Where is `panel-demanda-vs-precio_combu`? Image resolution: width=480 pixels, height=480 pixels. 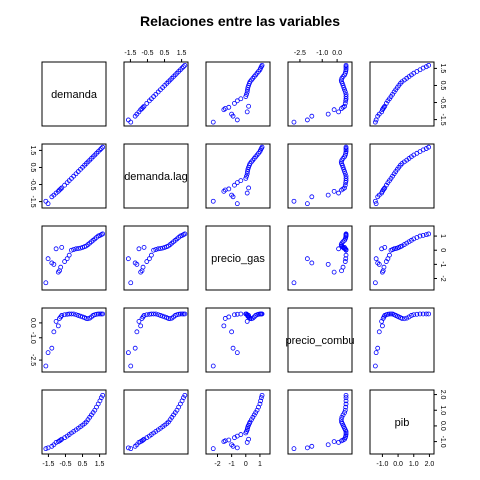 panel-demanda-vs-precio_combu is located at coordinates (320, 94).